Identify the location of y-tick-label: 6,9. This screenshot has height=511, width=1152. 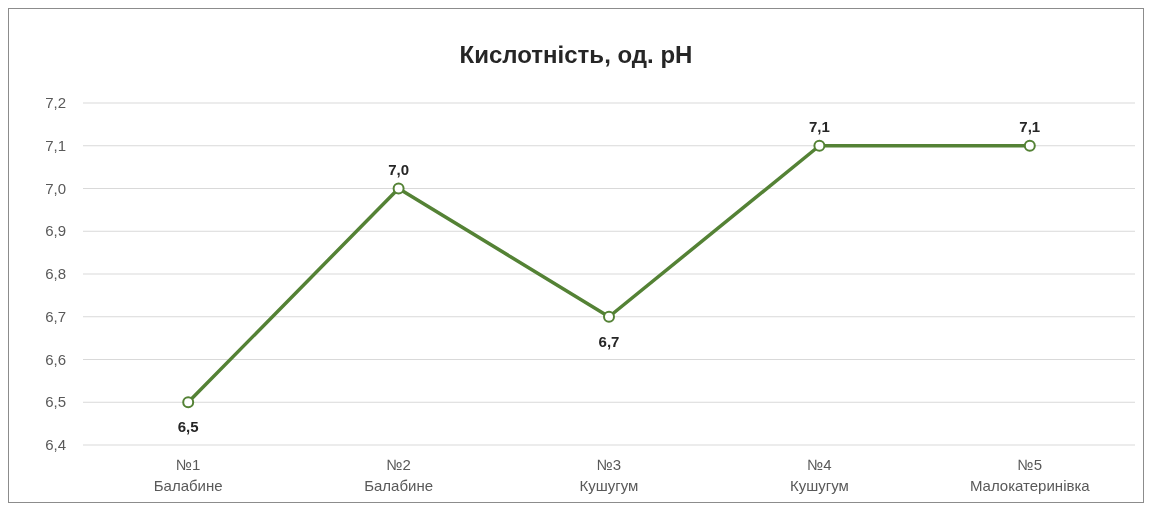
(55, 231).